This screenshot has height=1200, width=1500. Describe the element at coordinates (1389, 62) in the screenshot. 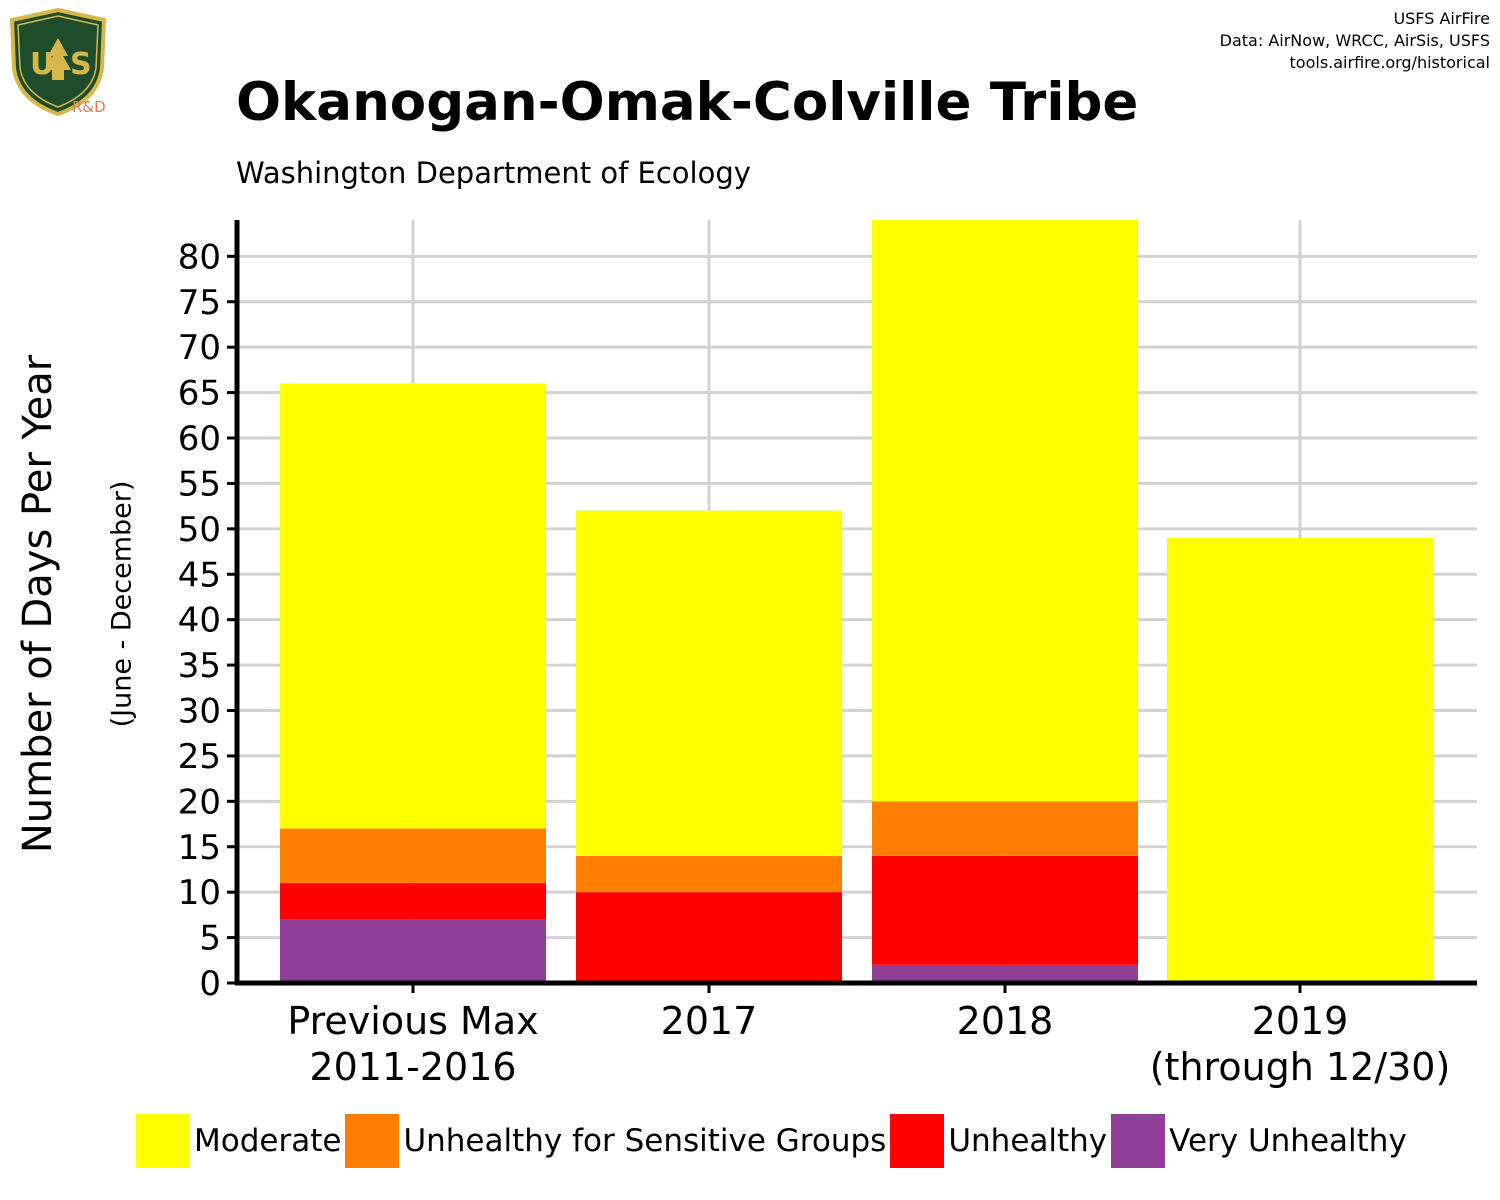

I see `credit-line: tools.airfire.org/historical` at that location.